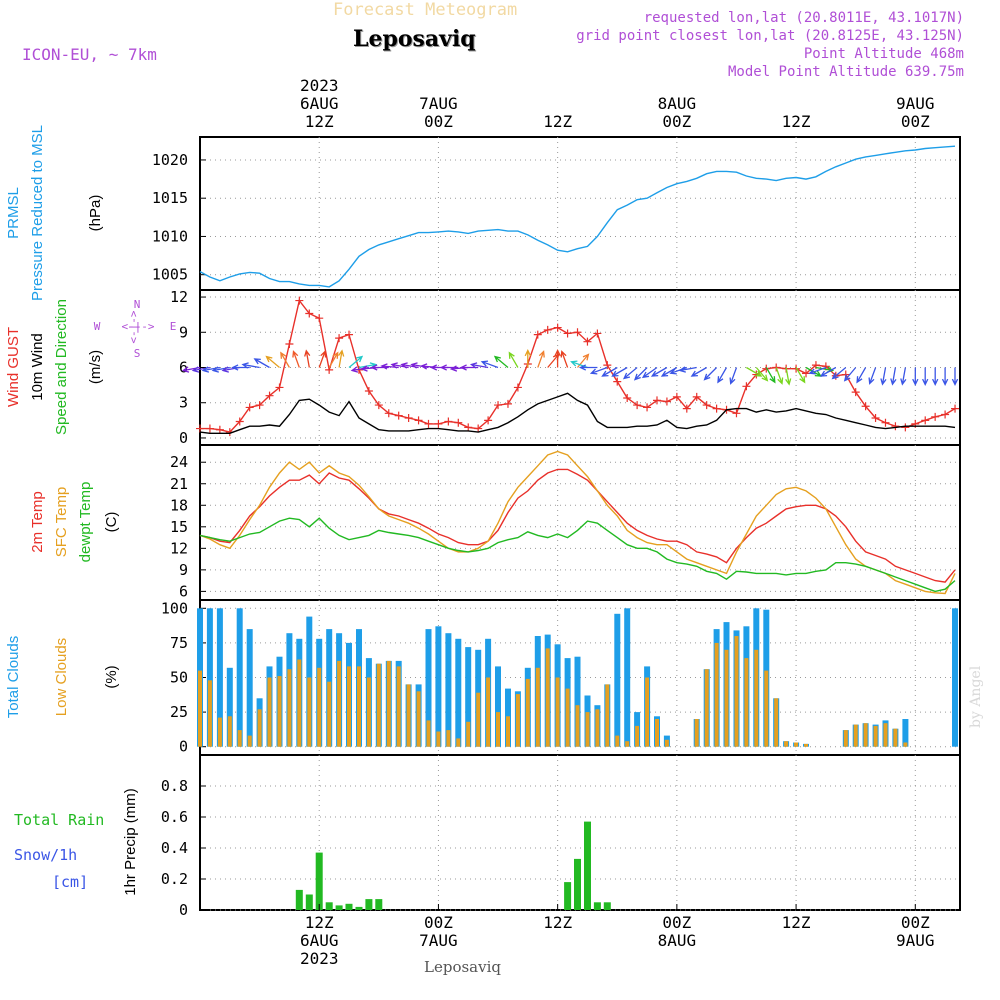 Image resolution: width=1000 pixels, height=1000 pixels. I want to click on pressure-ytick-label: 1020, so click(170, 160).